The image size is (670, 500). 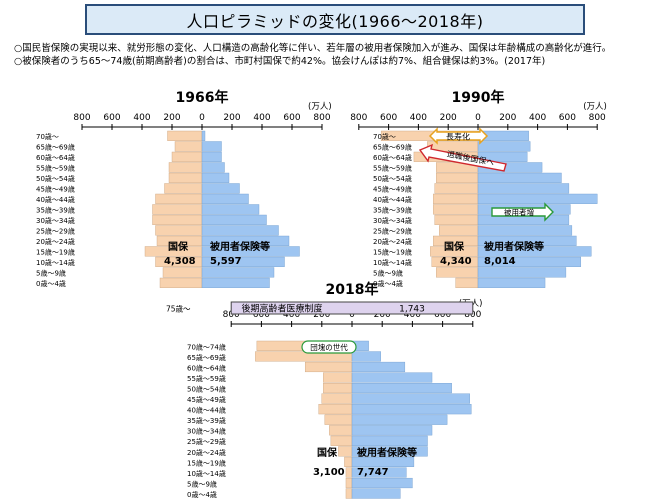 I want to click on arrow-employee, so click(x=522, y=212).